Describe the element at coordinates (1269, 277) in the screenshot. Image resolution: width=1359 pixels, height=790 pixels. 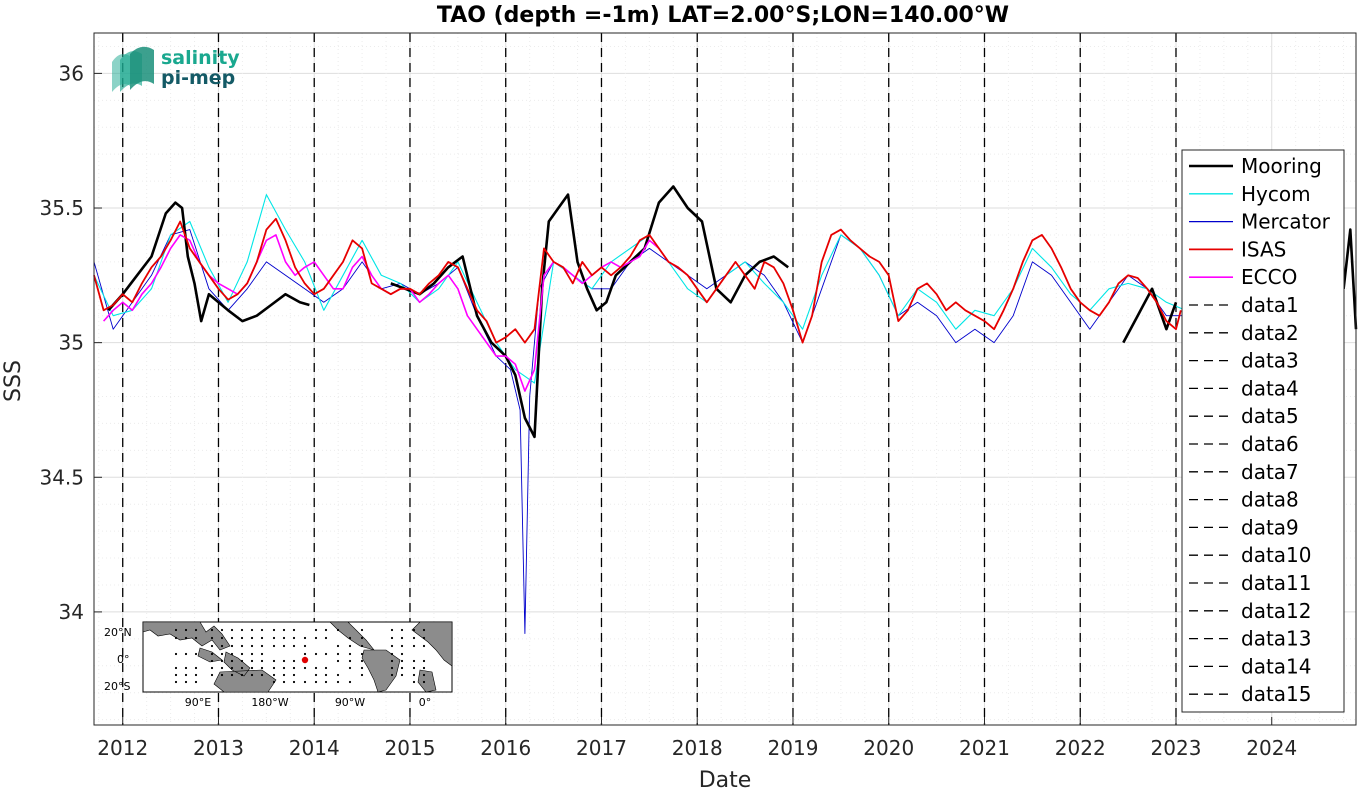
I see `legend-label: ECCO` at that location.